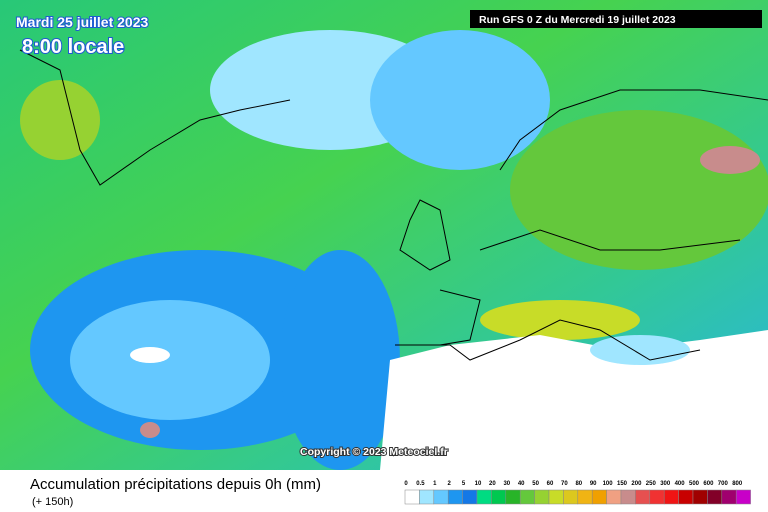 The image size is (768, 512). Describe the element at coordinates (694, 484) in the screenshot. I see `legend-label: 500` at that location.